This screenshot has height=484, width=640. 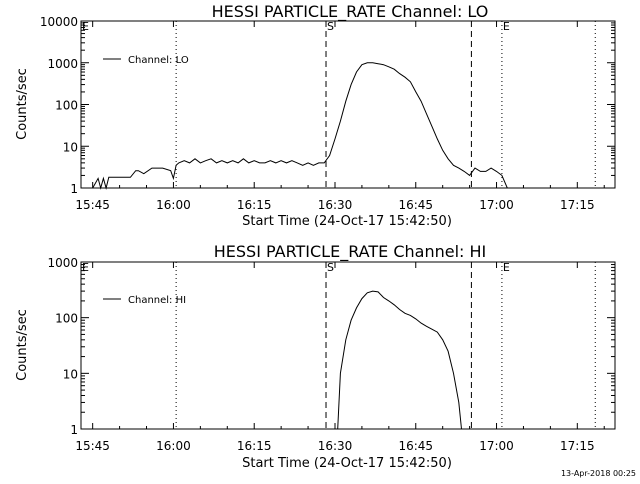 I want to click on legend-label: Channel: LO, so click(x=158, y=60).